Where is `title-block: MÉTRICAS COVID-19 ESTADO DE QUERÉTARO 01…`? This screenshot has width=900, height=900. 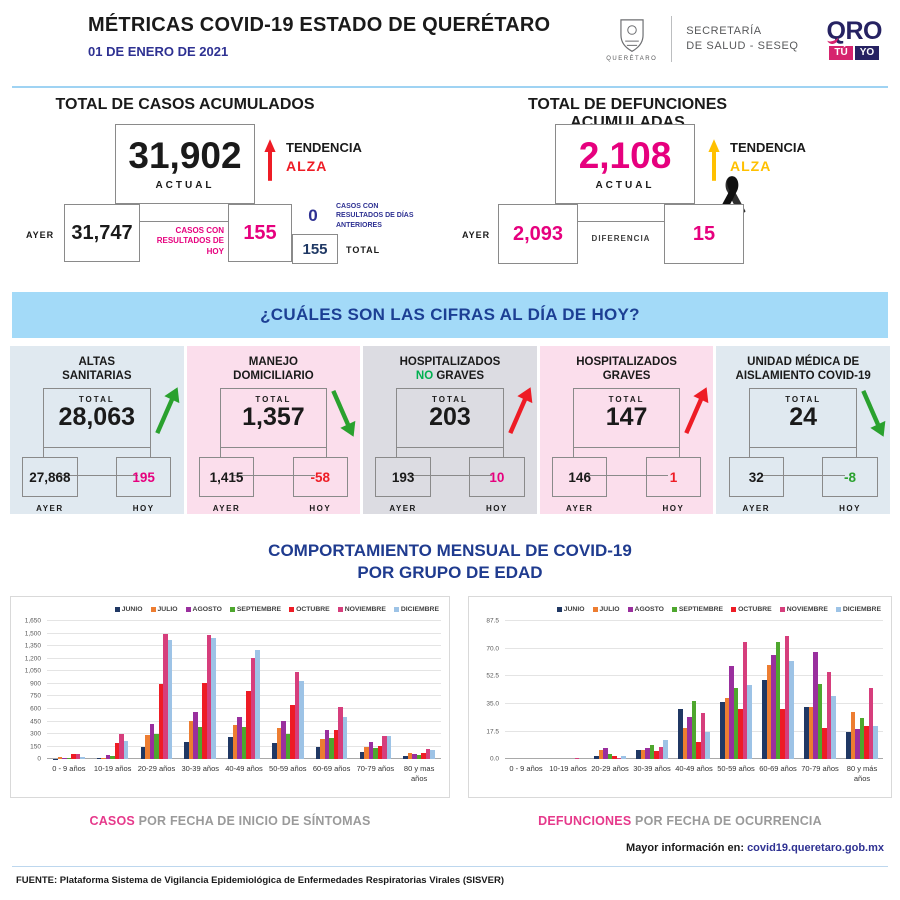 title-block: MÉTRICAS COVID-19 ESTADO DE QUERÉTARO 01… is located at coordinates (319, 36).